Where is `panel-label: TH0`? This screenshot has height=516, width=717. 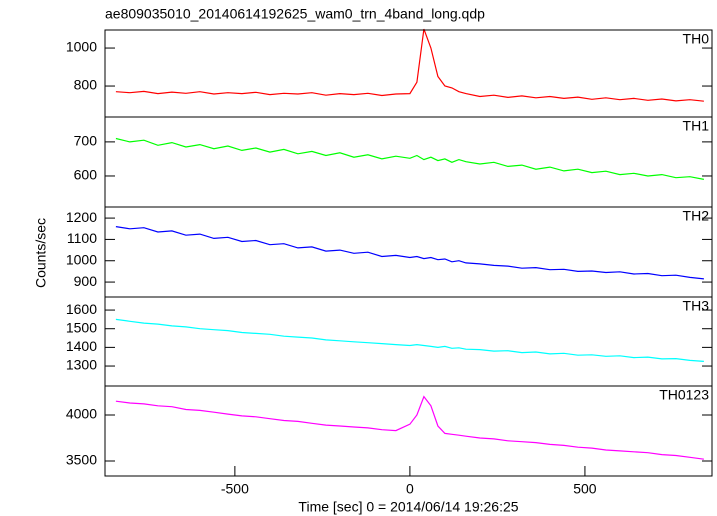
panel-label: TH0 is located at coordinates (696, 39).